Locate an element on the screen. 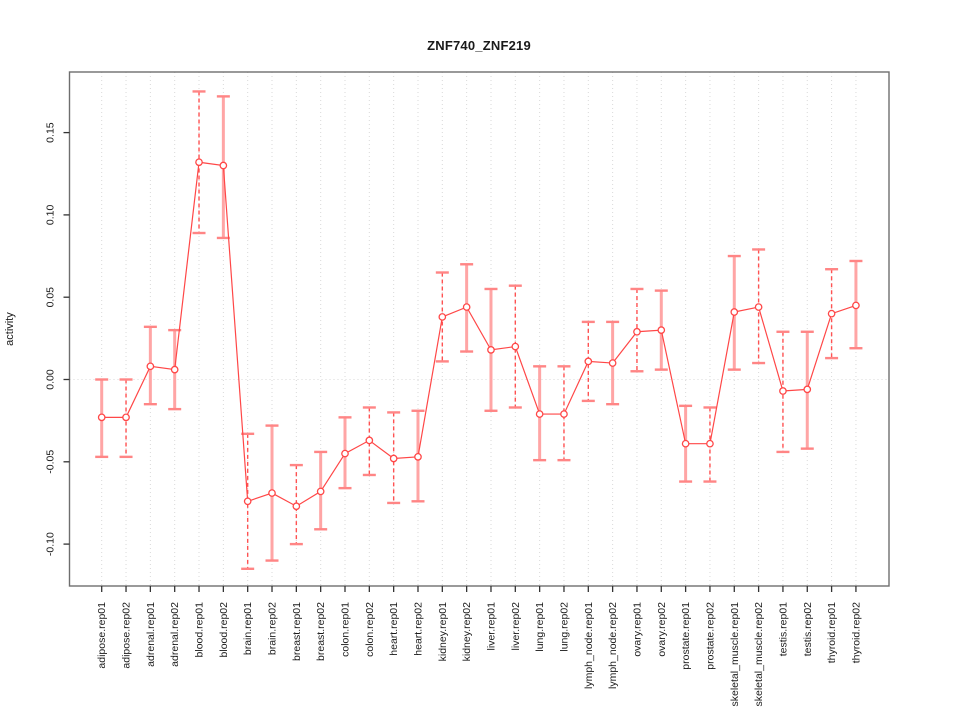  x-tick-label: adrenal.rep02 is located at coordinates (175, 634).